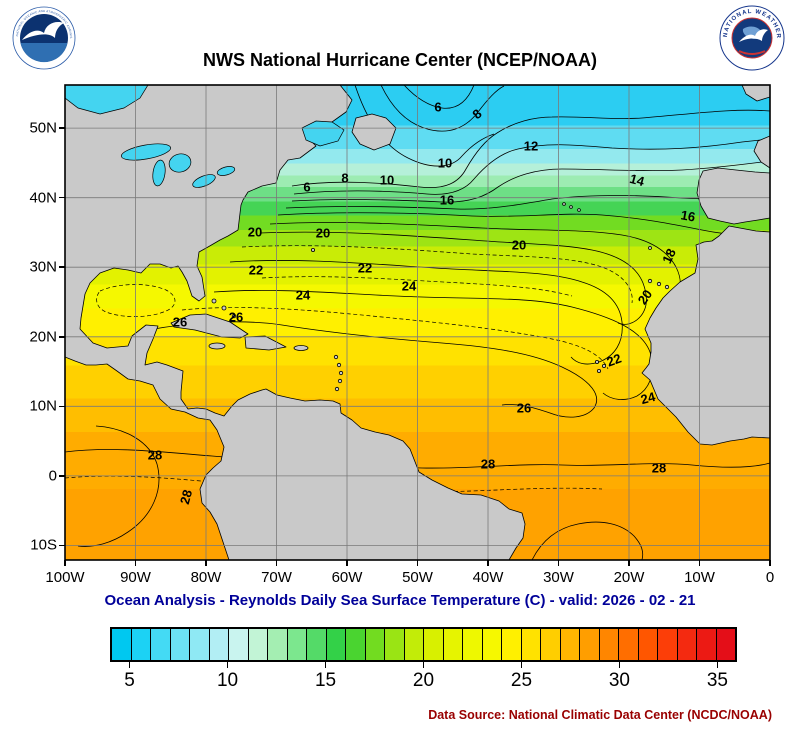 The image size is (800, 737). What do you see at coordinates (257, 319) in the screenshot?
I see `islands-caribbean` at bounding box center [257, 319].